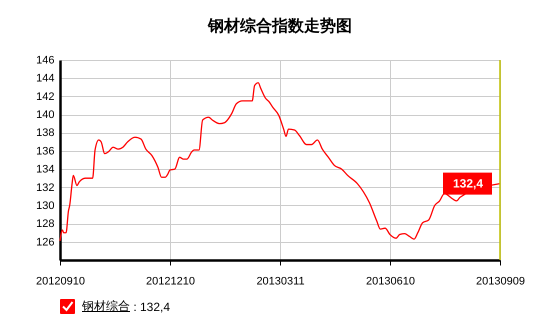  Describe the element at coordinates (60, 282) in the screenshot. I see `x-tick-label: 20120910` at that location.